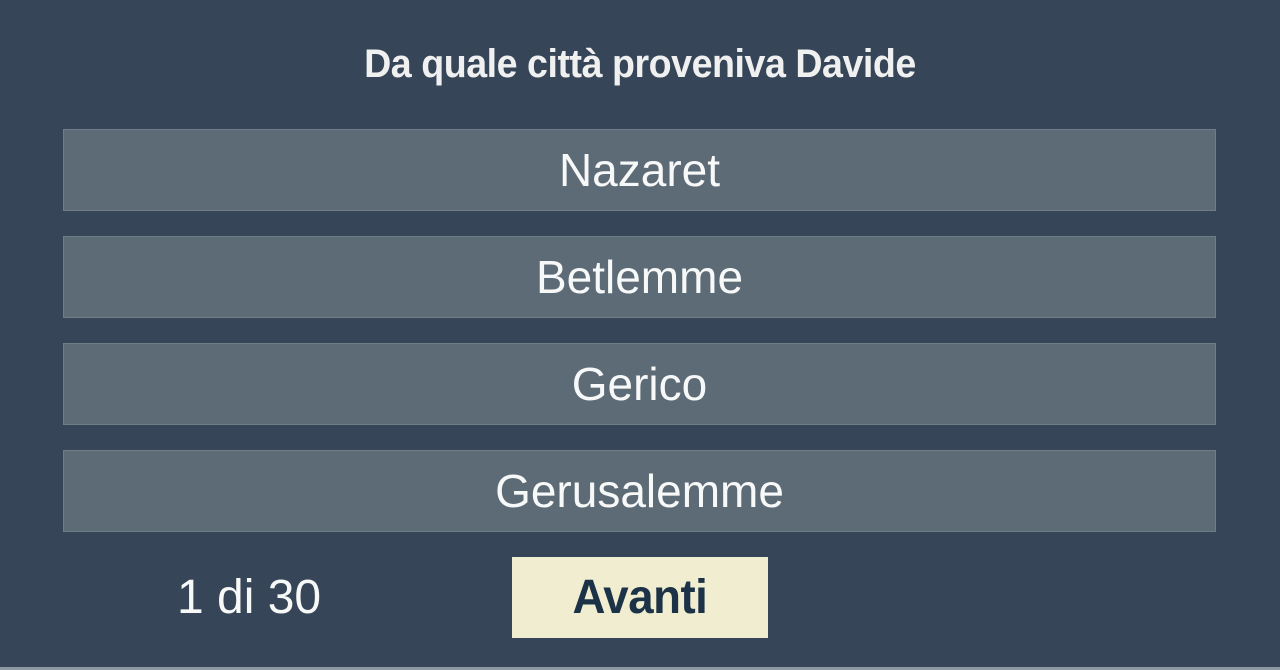 This screenshot has height=670, width=1280. I want to click on answer-option-label: Gerico, so click(639, 384).